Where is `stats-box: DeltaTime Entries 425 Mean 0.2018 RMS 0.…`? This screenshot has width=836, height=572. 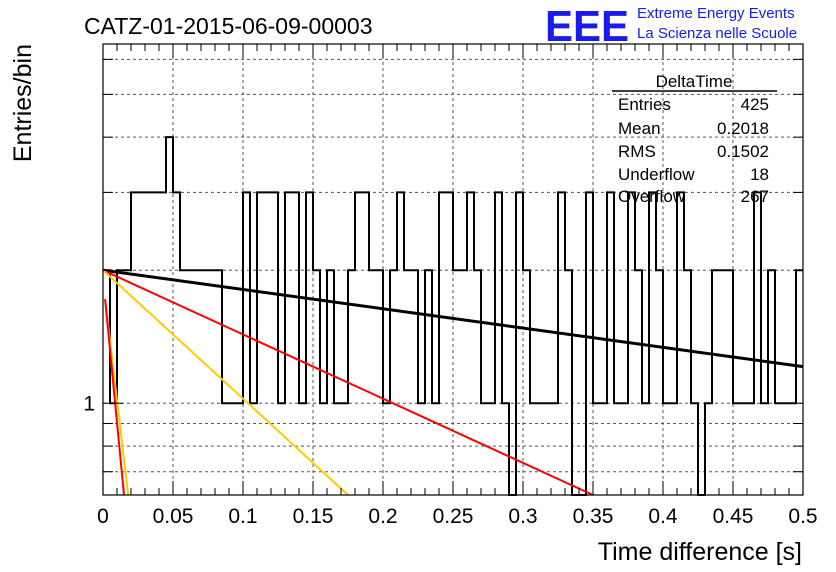
stats-box: DeltaTime Entries 425 Mean 0.2018 RMS 0.… is located at coordinates (694, 139).